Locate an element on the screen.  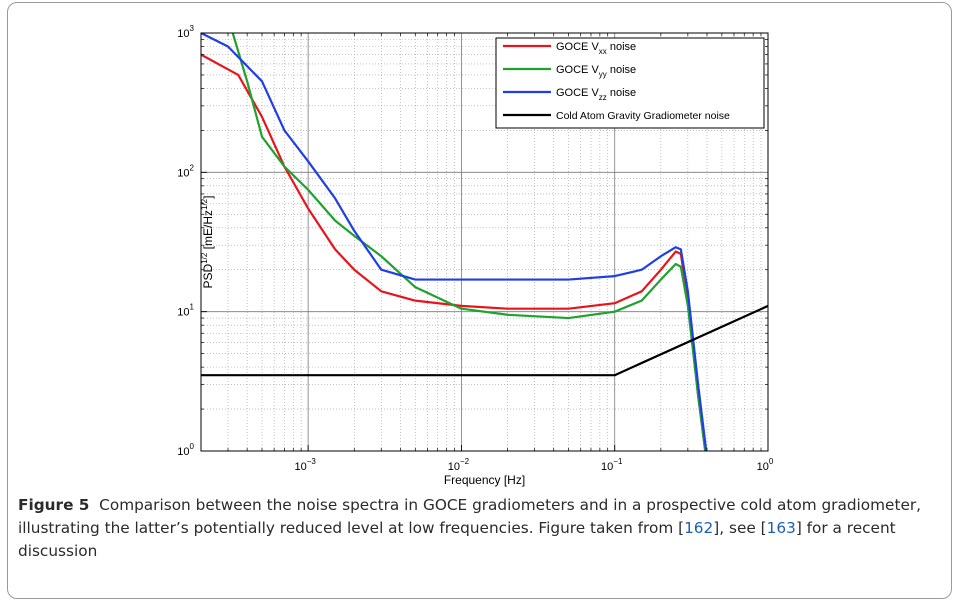
x-tick-label: 10⁻² is located at coordinates (459, 465).